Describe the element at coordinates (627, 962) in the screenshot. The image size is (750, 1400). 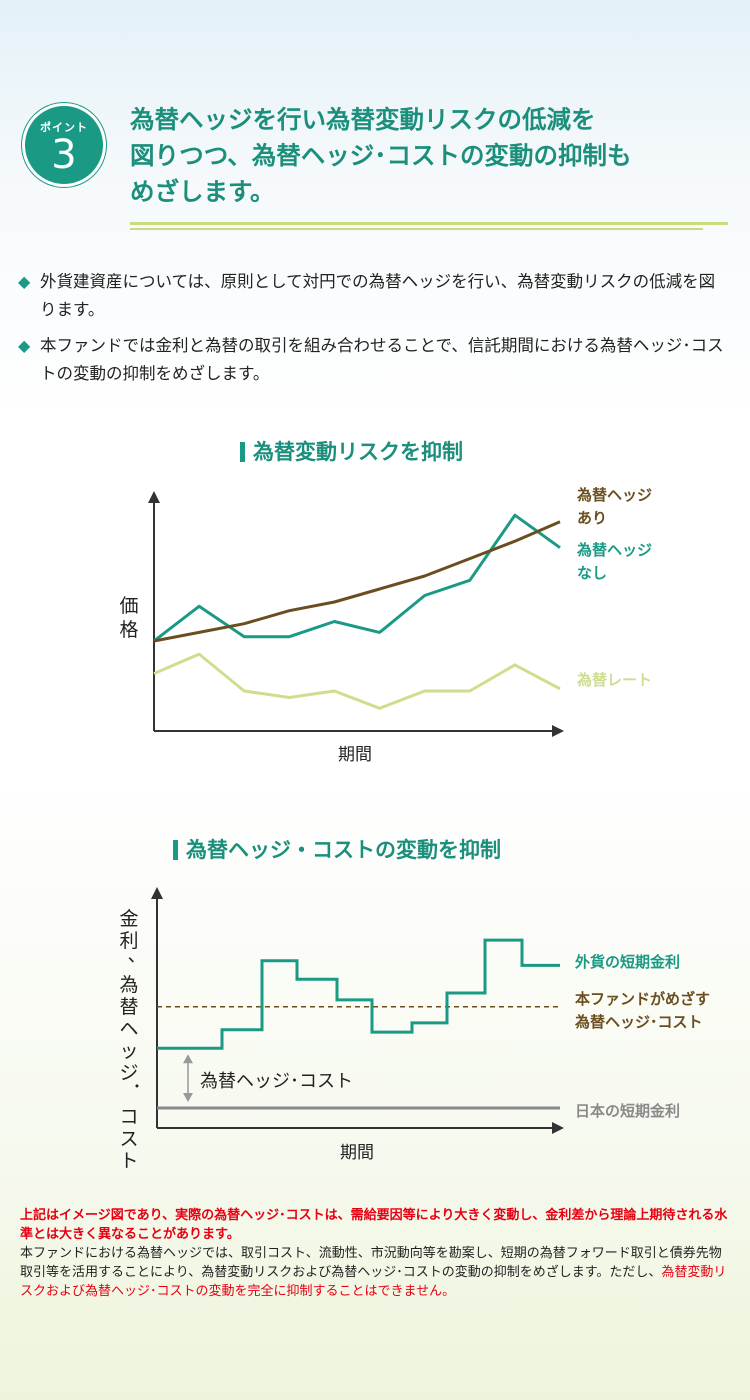
I see `chart2-series-label: 外貨の短期金利` at that location.